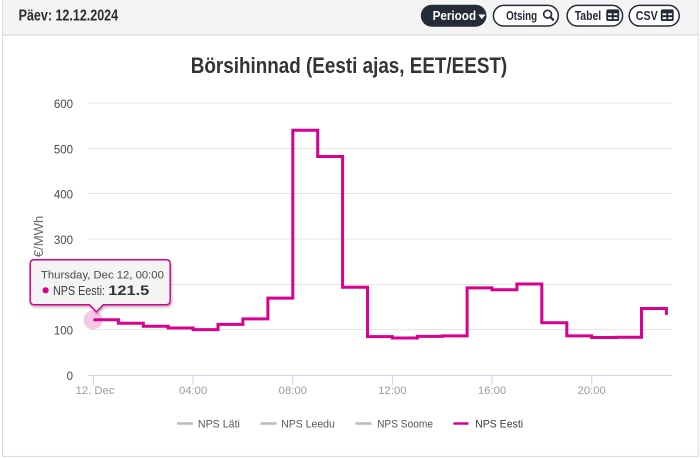  What do you see at coordinates (588, 15) in the screenshot?
I see `svg-text: Tabel` at bounding box center [588, 15].